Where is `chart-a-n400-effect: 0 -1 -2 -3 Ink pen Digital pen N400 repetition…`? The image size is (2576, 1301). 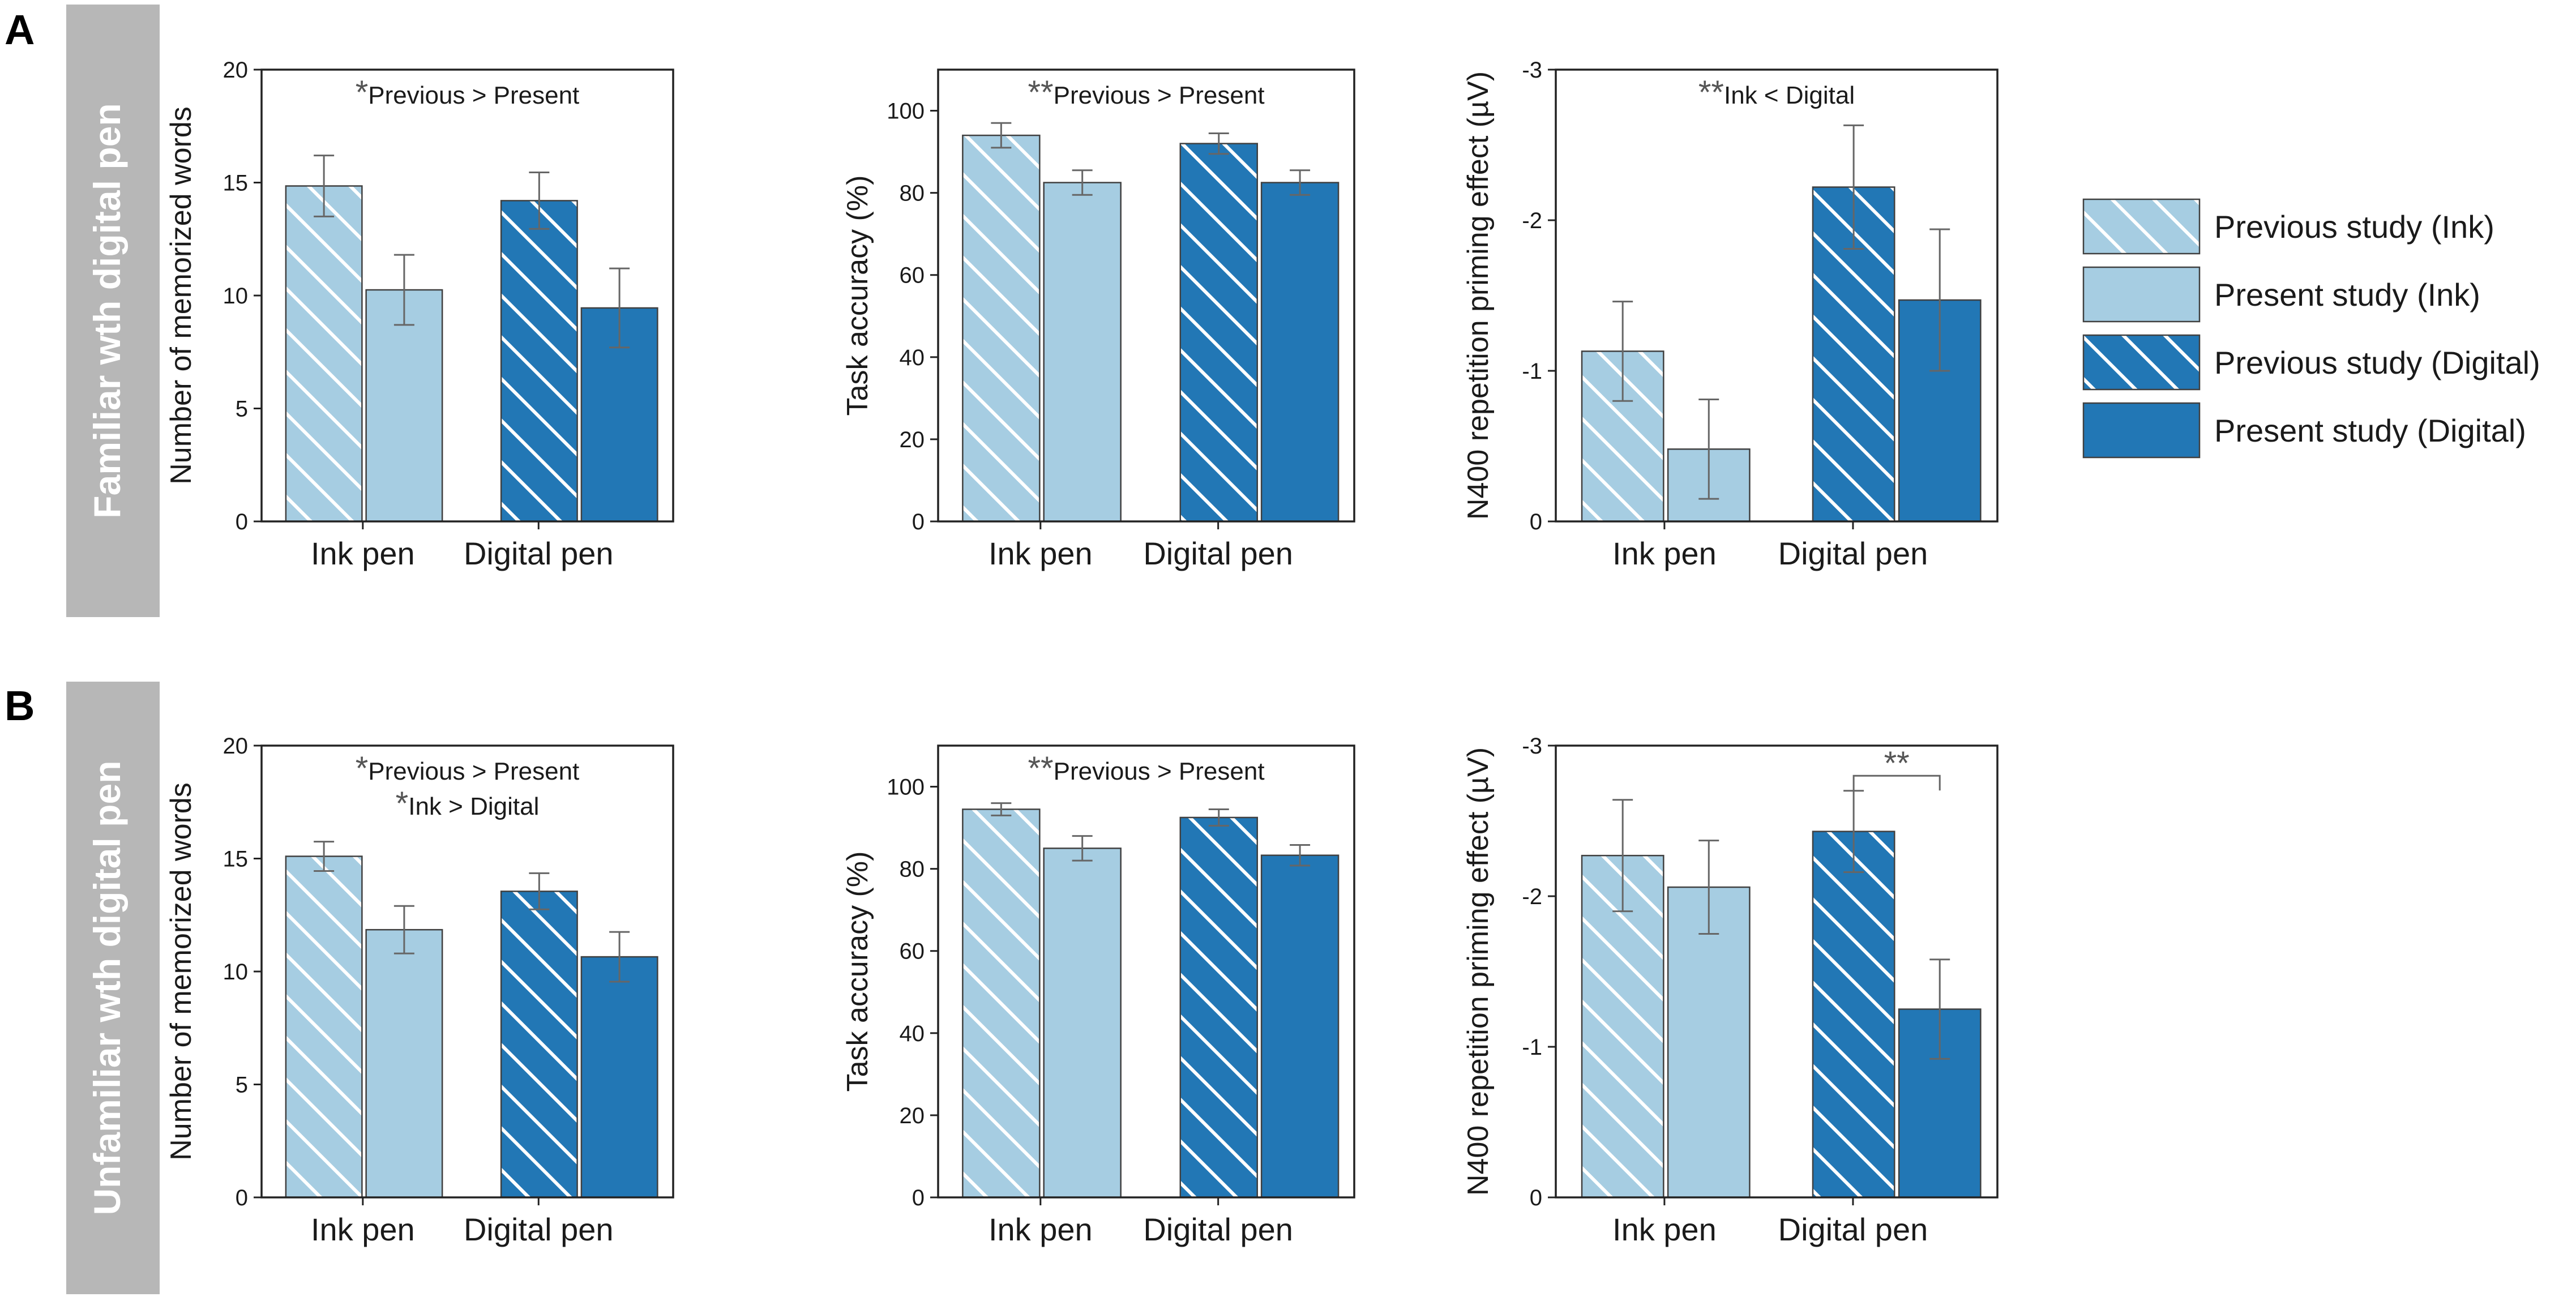 chart-a-n400-effect: 0 -1 -2 -3 Ink pen Digital pen N400 repetition… is located at coordinates (1730, 314).